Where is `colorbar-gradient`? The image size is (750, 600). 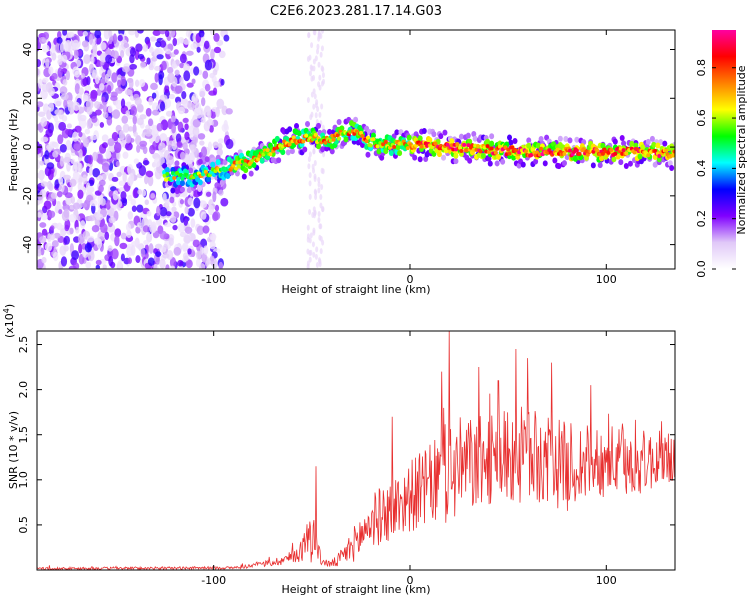 colorbar-gradient is located at coordinates (724, 149).